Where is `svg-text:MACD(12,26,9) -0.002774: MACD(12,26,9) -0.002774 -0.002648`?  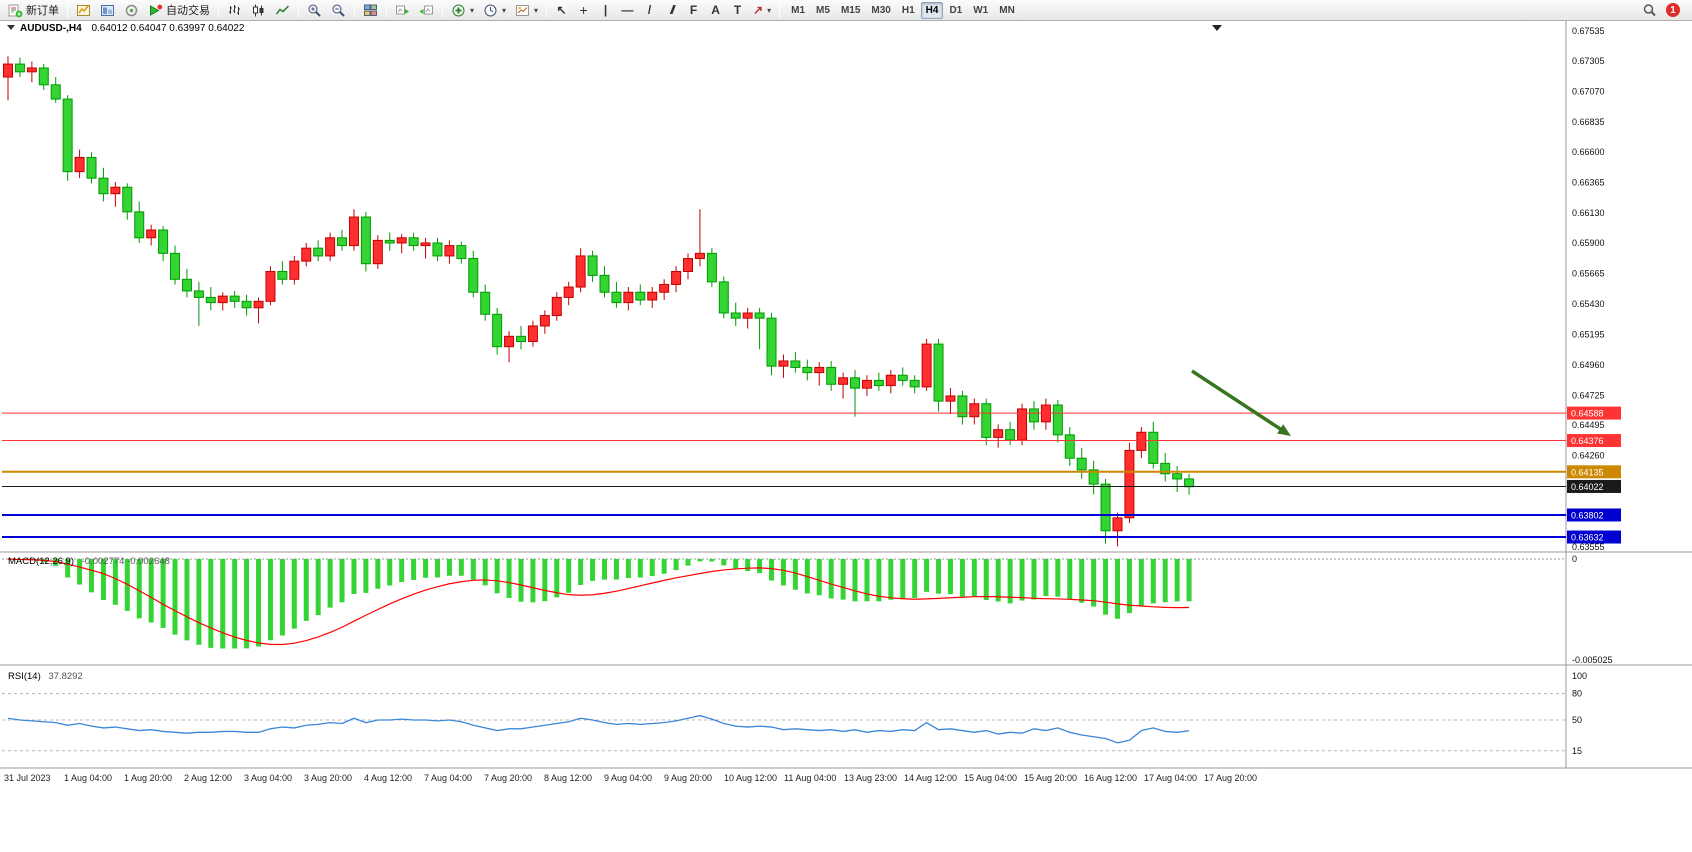
svg-text:MACD(12,26,9) -0.002774: MACD(12,26,9) -0.002774 -0.002648 is located at coordinates (89, 561).